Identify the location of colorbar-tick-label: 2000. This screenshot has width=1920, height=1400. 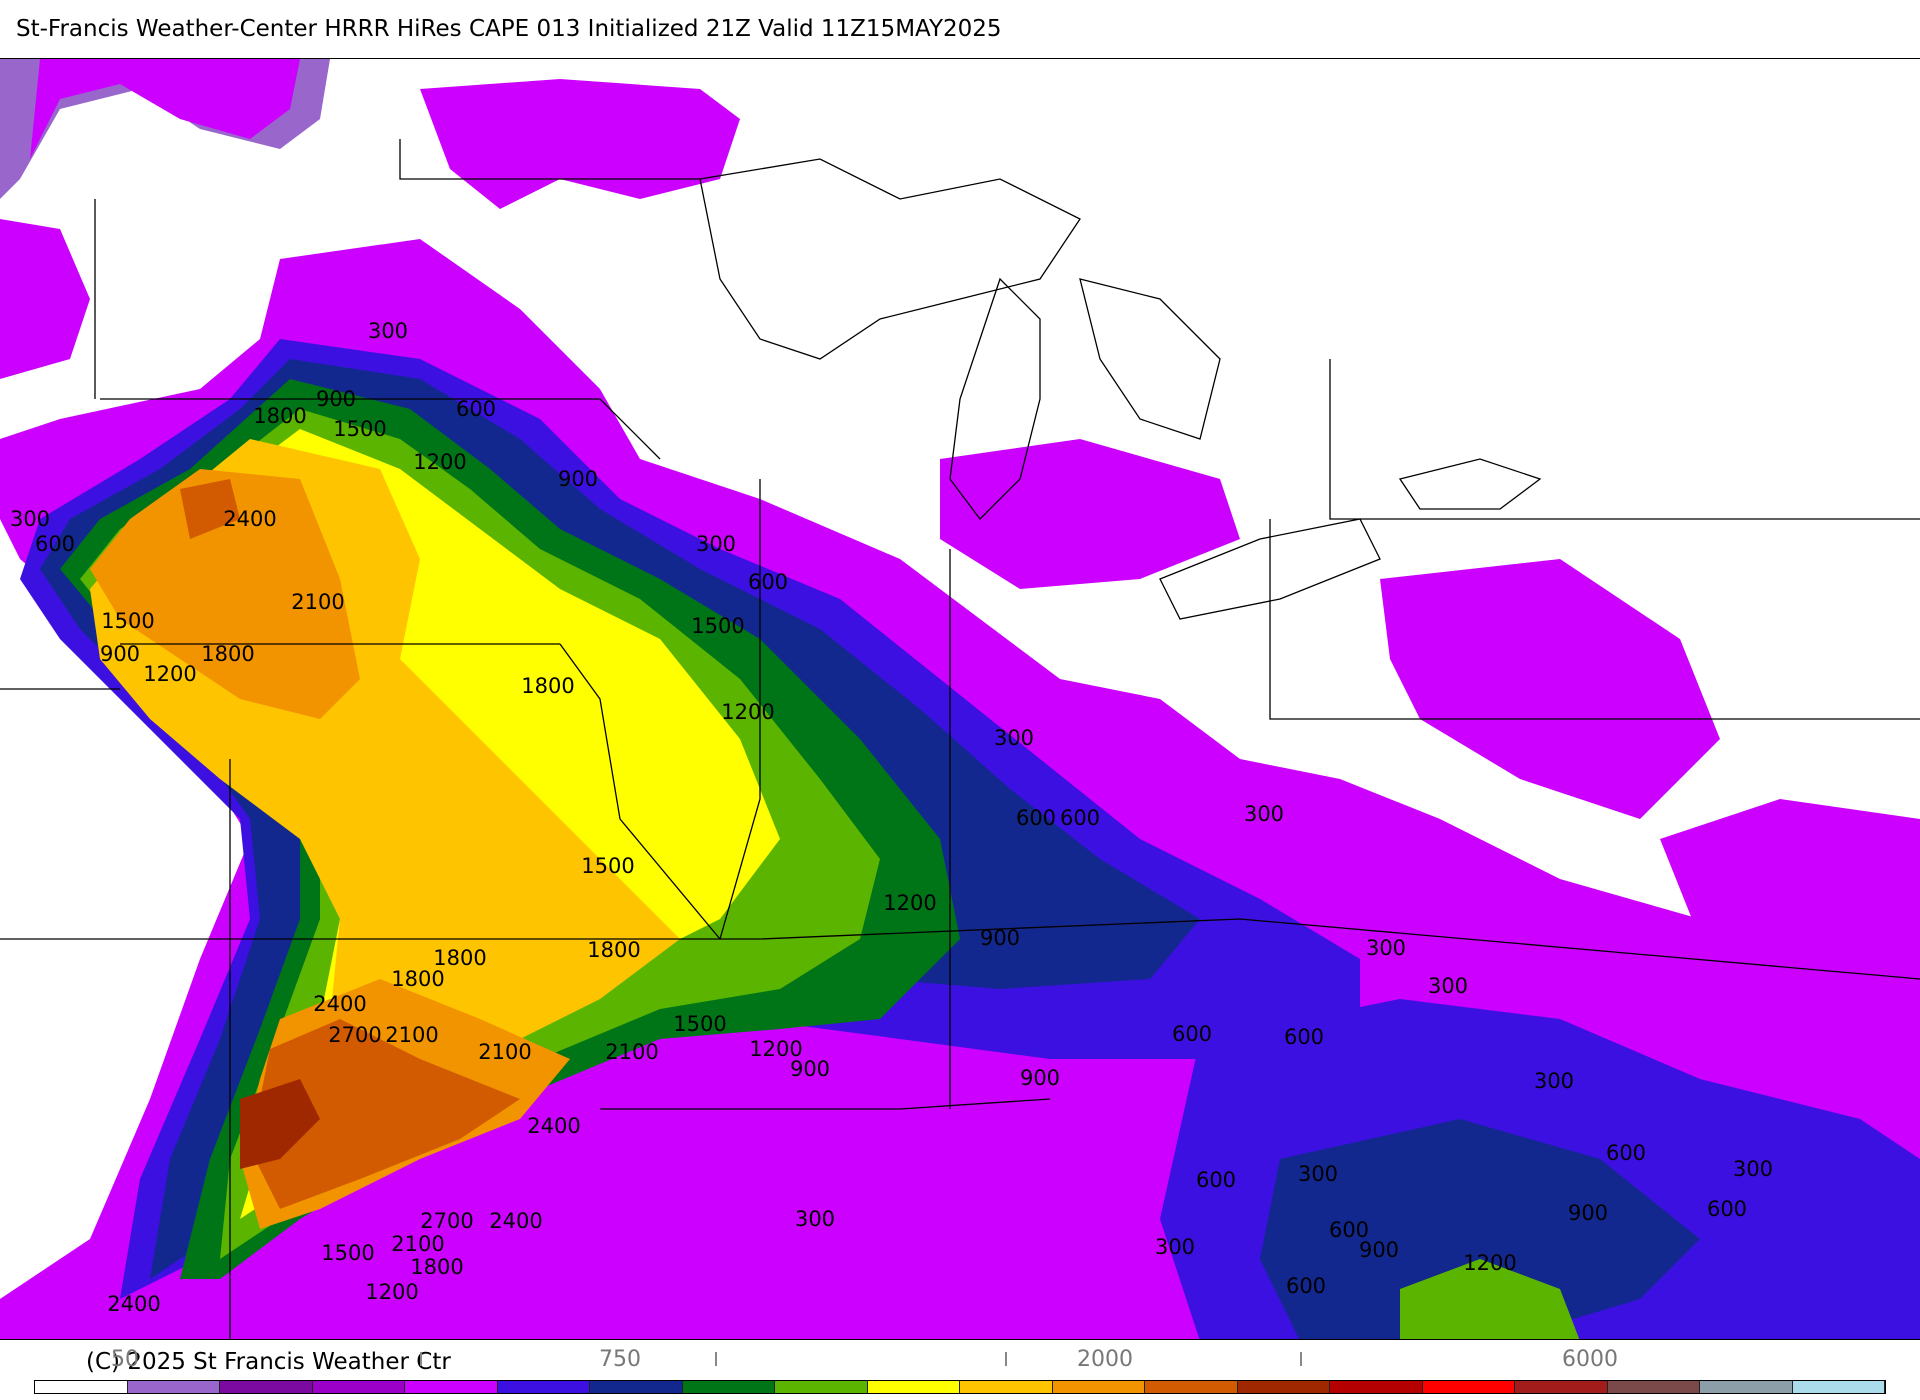
(1105, 1359).